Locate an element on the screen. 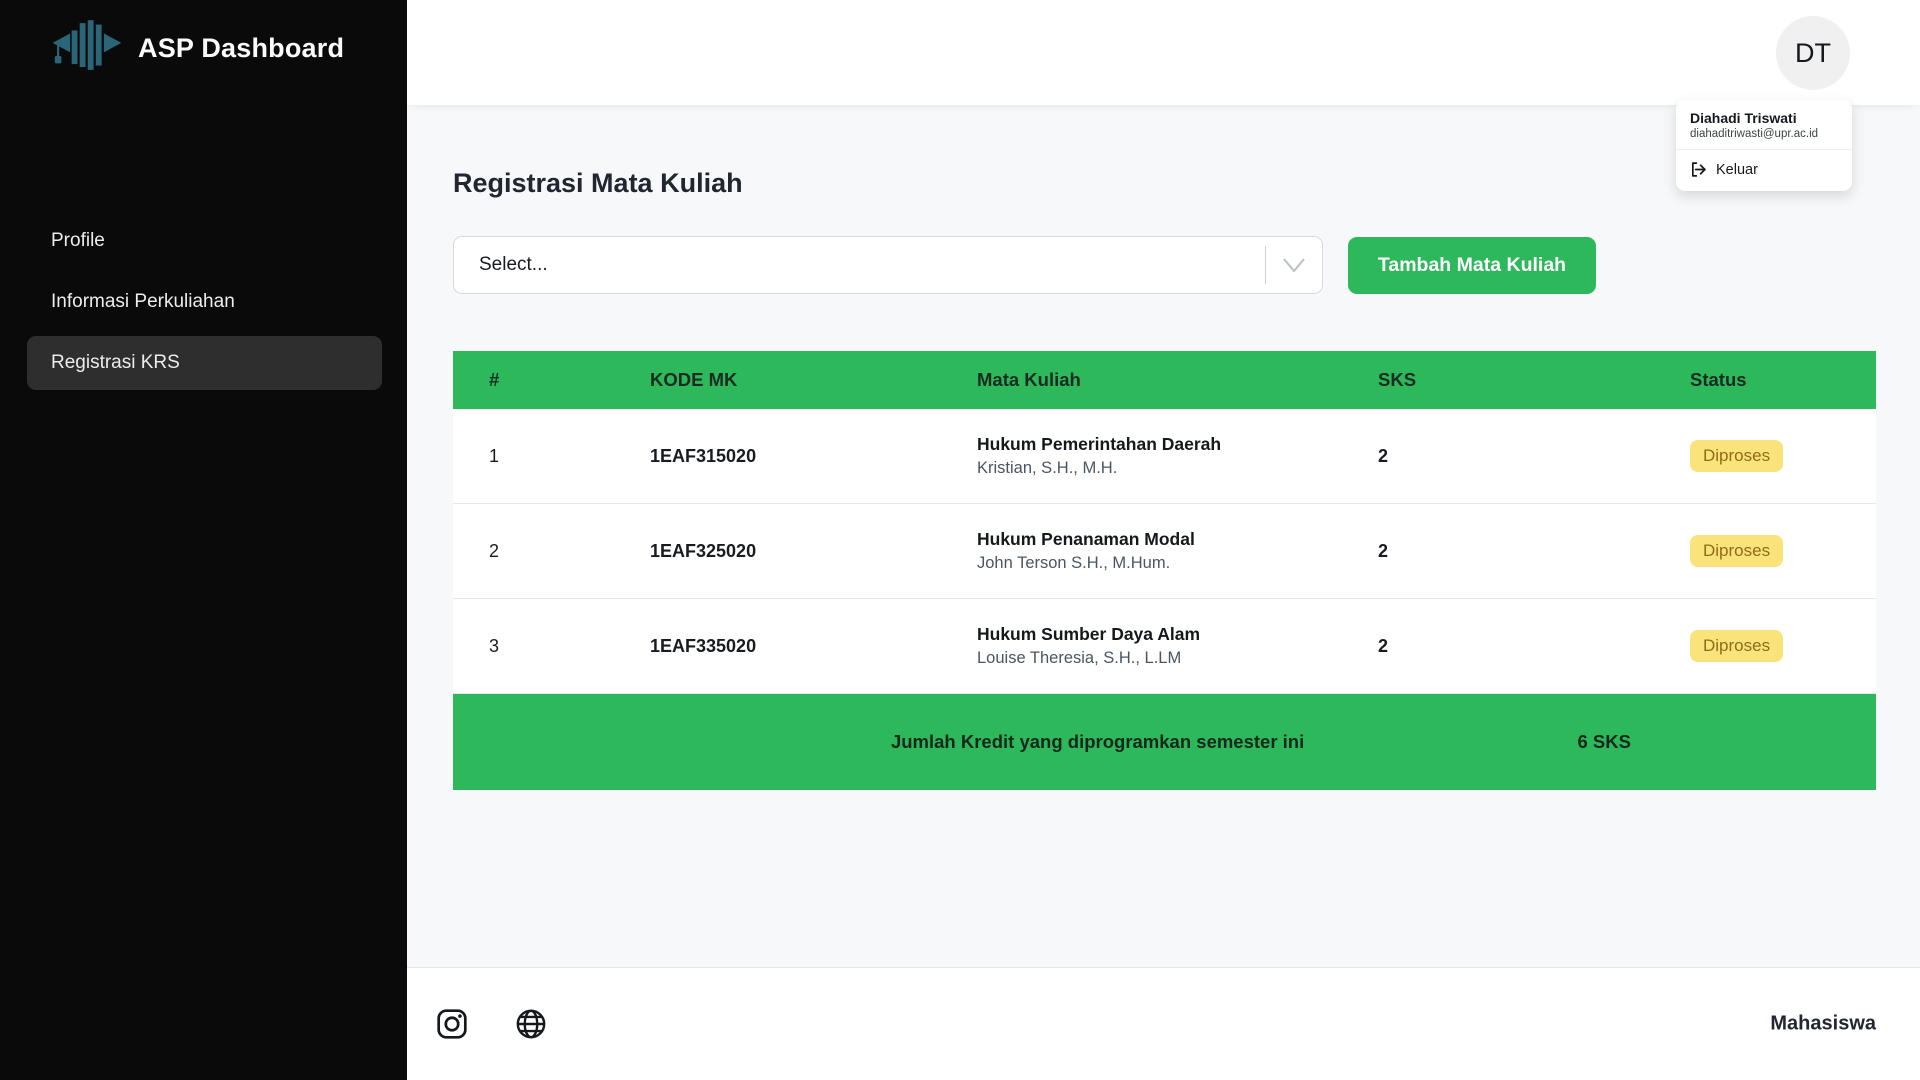 The image size is (1920, 1080). row-lecturer: John Terson S.H., M.Hum. is located at coordinates (1074, 563).